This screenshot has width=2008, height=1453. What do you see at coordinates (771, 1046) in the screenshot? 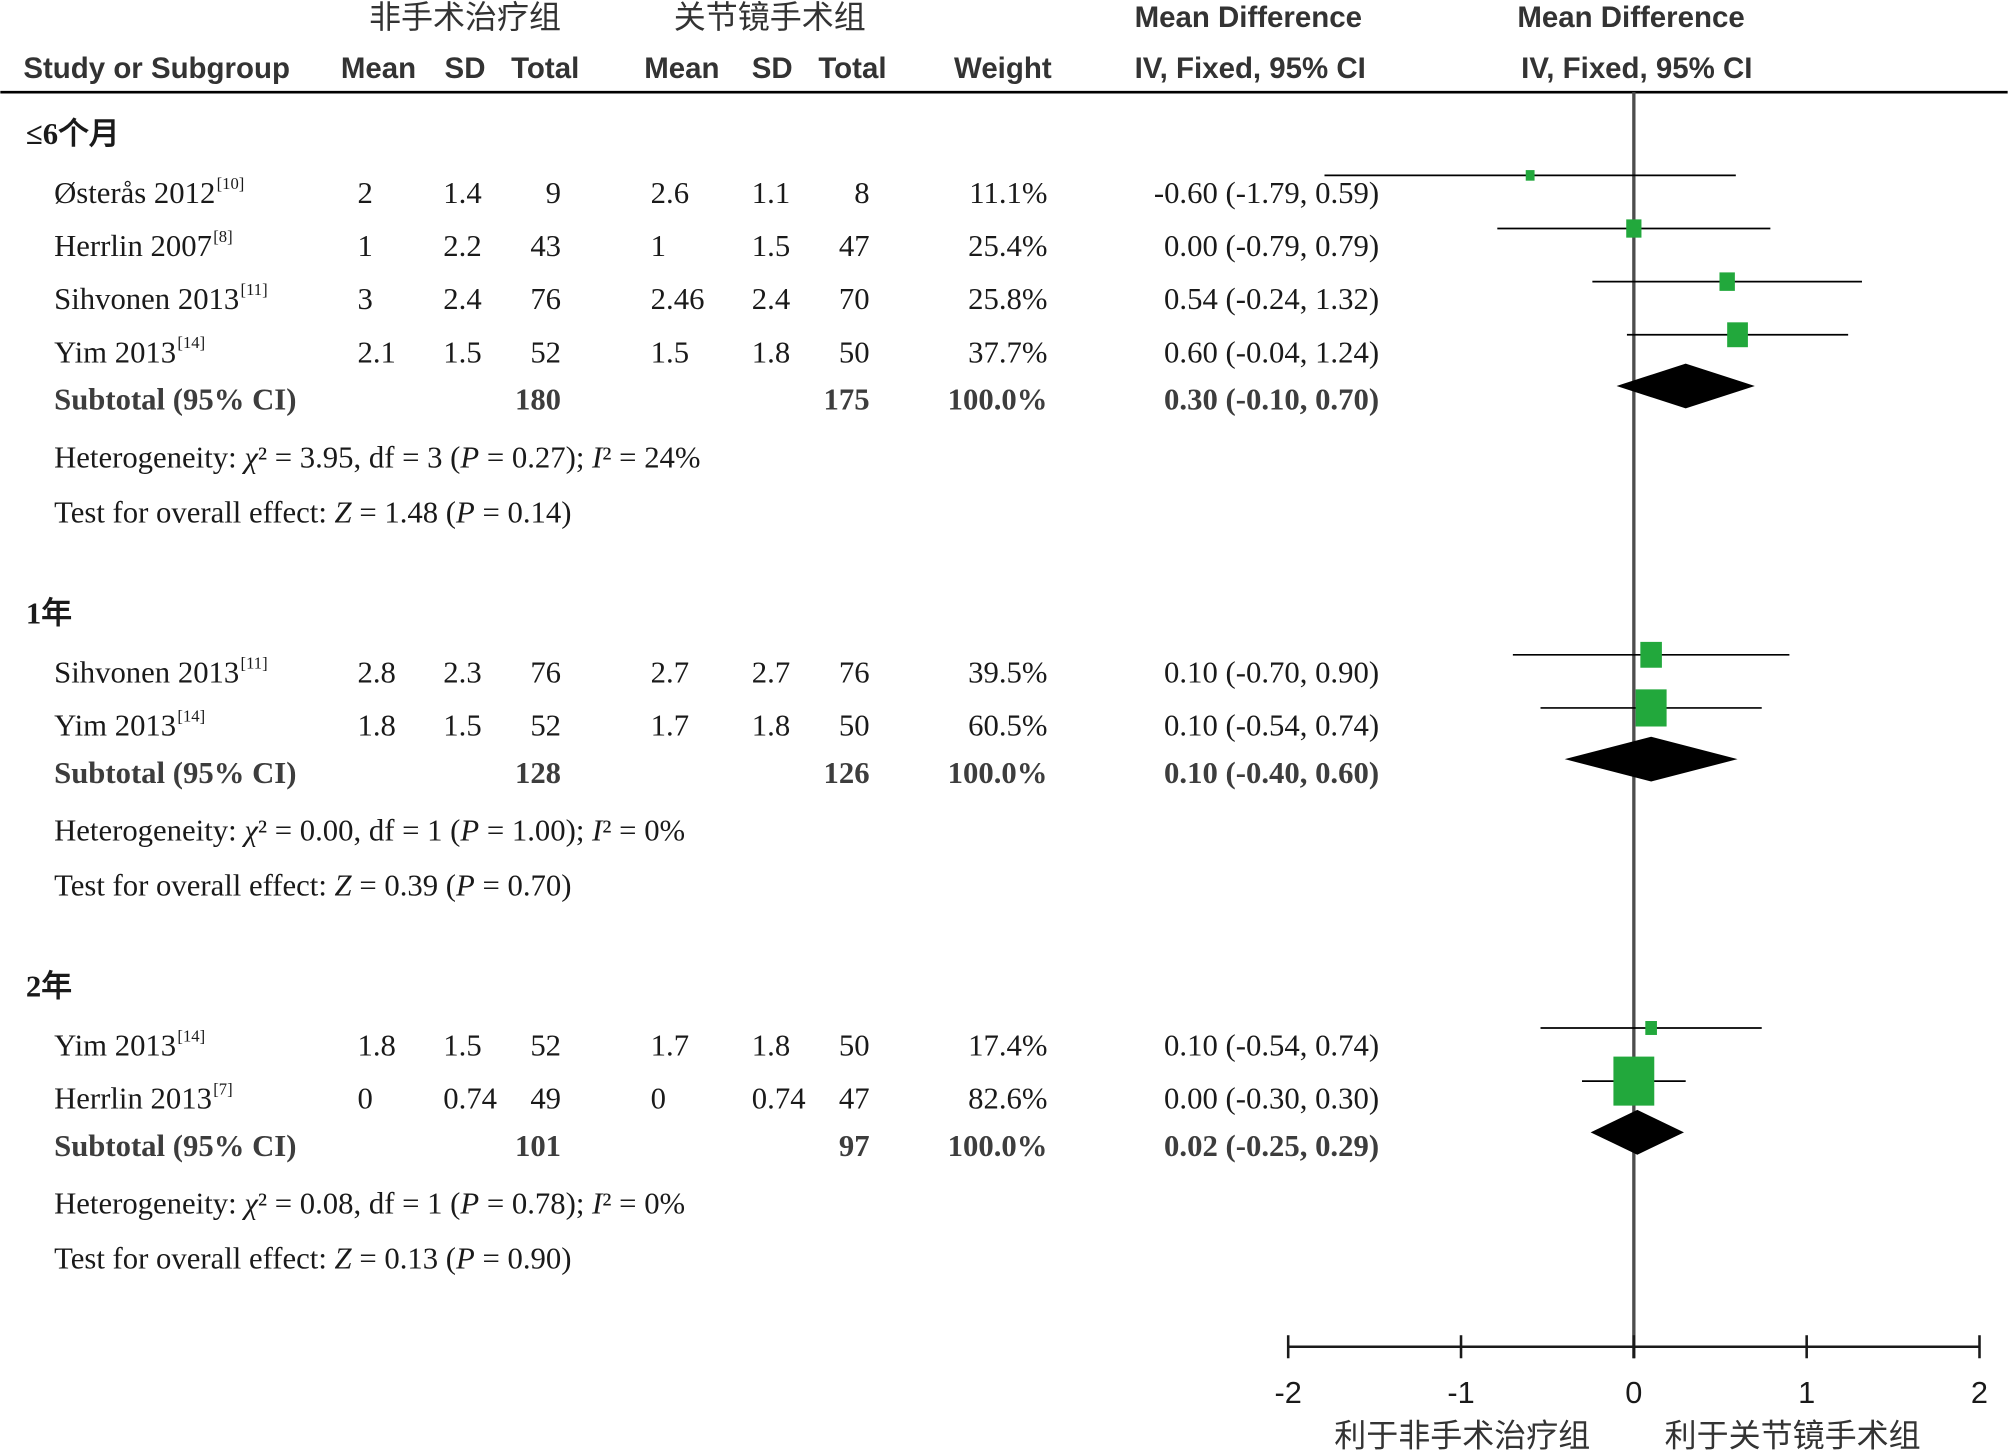
I see `arthroscopy-sd: 1.8` at bounding box center [771, 1046].